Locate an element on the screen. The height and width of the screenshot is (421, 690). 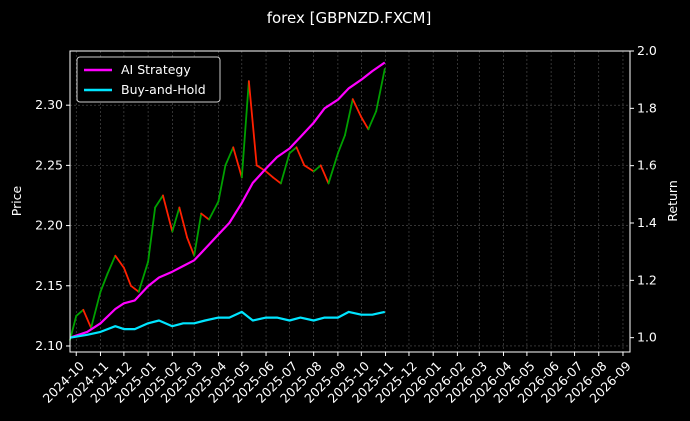
y-axis-right: 1.0 1.2 1.4 1.6 1.8 2.0 is located at coordinates (643, 194).